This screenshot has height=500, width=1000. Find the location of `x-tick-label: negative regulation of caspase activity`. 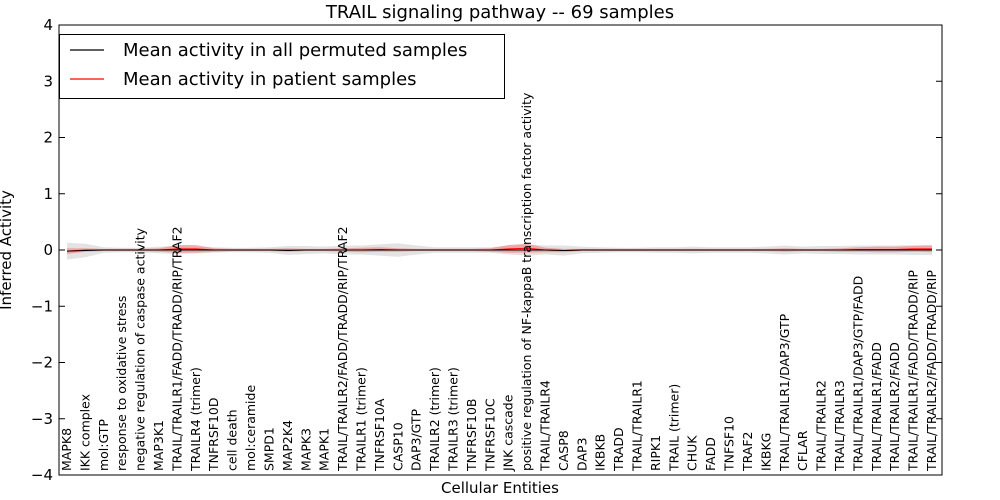

x-tick-label: negative regulation of caspase activity is located at coordinates (140, 349).